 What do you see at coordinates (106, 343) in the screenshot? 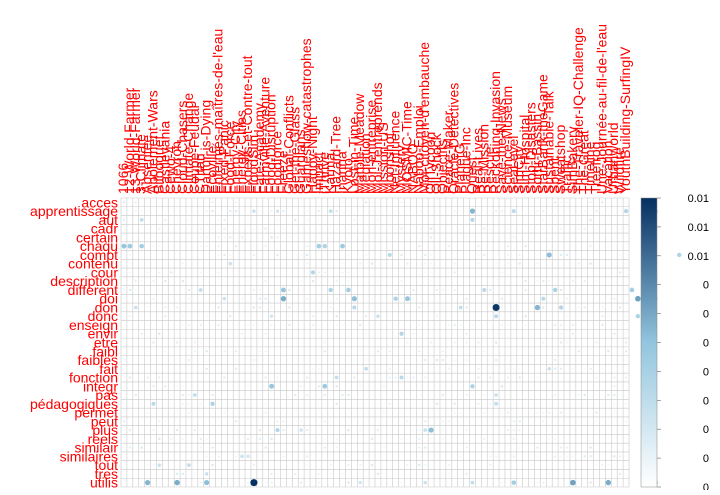
I see `row-label: etre` at bounding box center [106, 343].